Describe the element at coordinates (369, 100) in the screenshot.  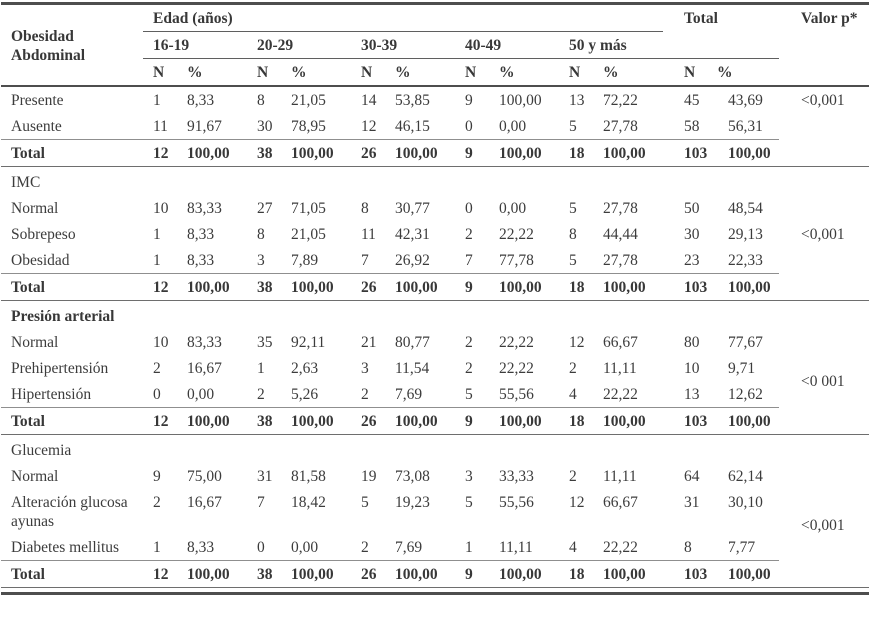
I see `count-cell: 14` at that location.